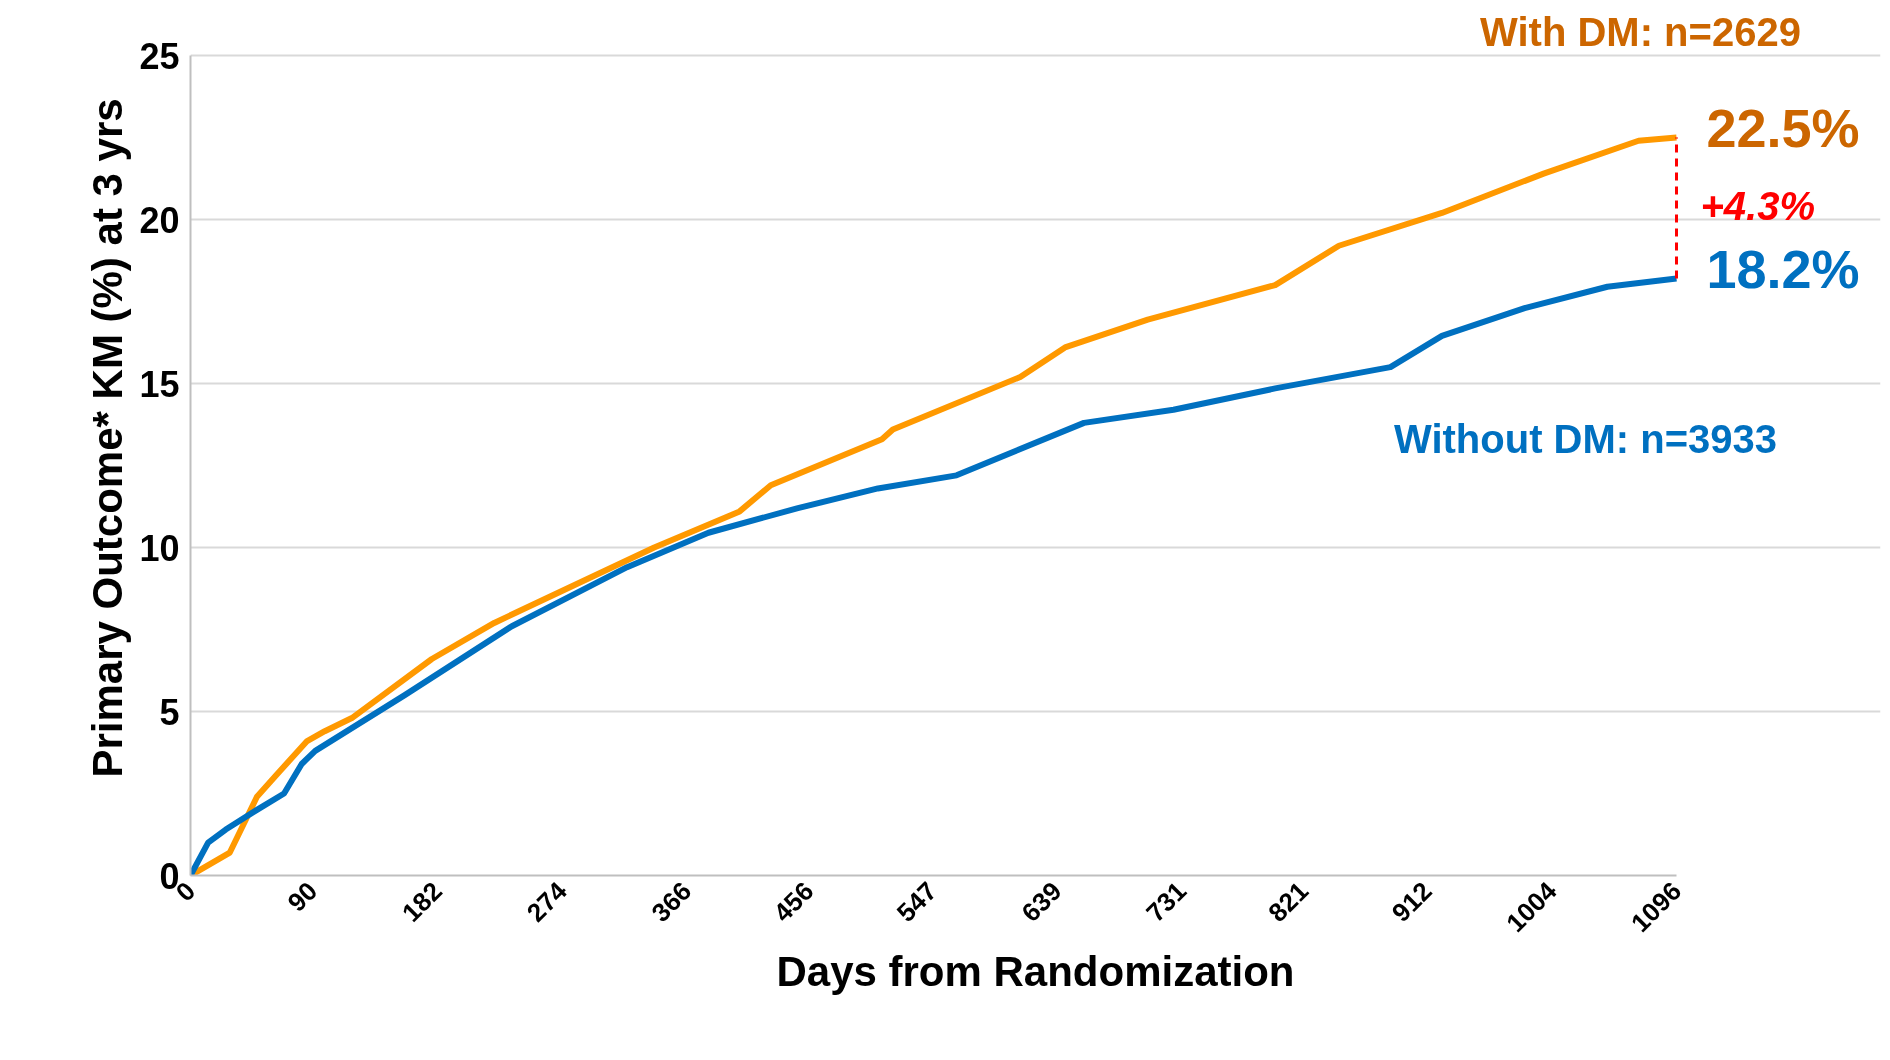 The image size is (1890, 1060). What do you see at coordinates (1041, 901) in the screenshot?
I see `x-tick-label: 639` at bounding box center [1041, 901].